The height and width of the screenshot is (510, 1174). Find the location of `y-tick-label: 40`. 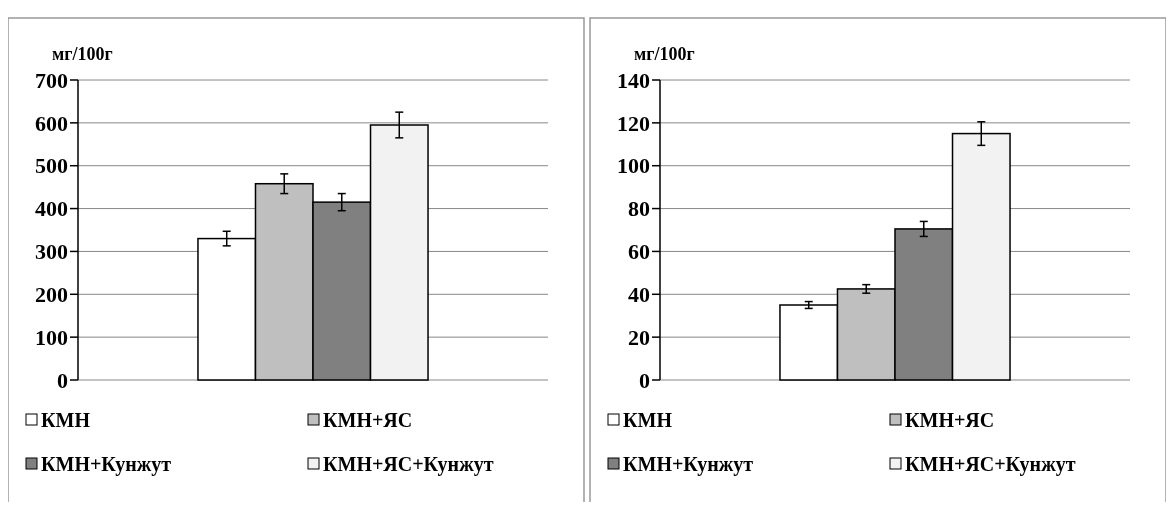

y-tick-label: 40 is located at coordinates (639, 294).